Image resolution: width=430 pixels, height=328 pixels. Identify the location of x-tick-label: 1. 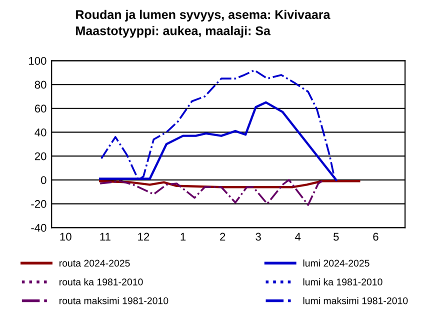
(183, 236).